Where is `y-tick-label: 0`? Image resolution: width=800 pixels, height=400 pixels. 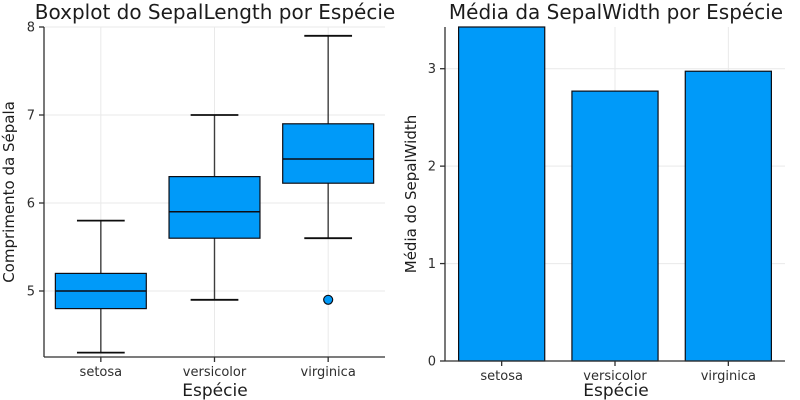 y-tick-label: 0 is located at coordinates (432, 362).